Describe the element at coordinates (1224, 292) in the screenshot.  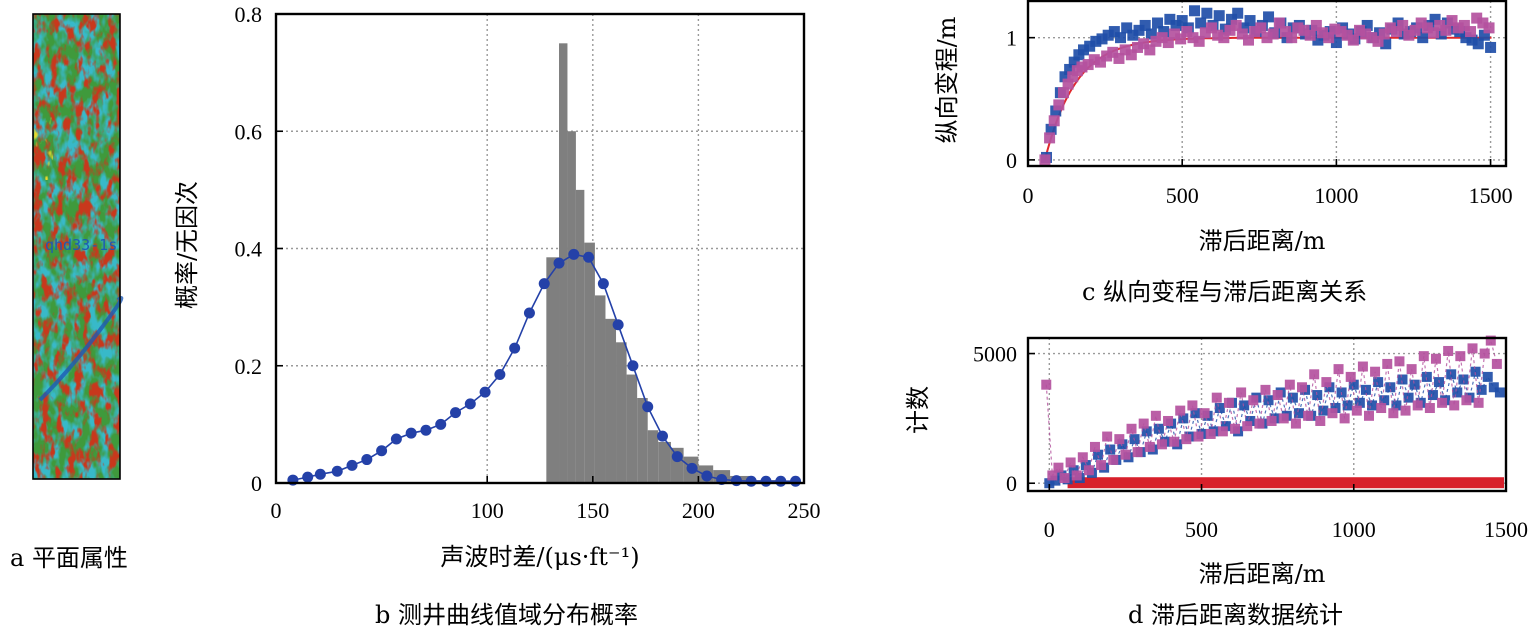
I see `caption-c: c 纵向变程与滞后距离关系` at that location.